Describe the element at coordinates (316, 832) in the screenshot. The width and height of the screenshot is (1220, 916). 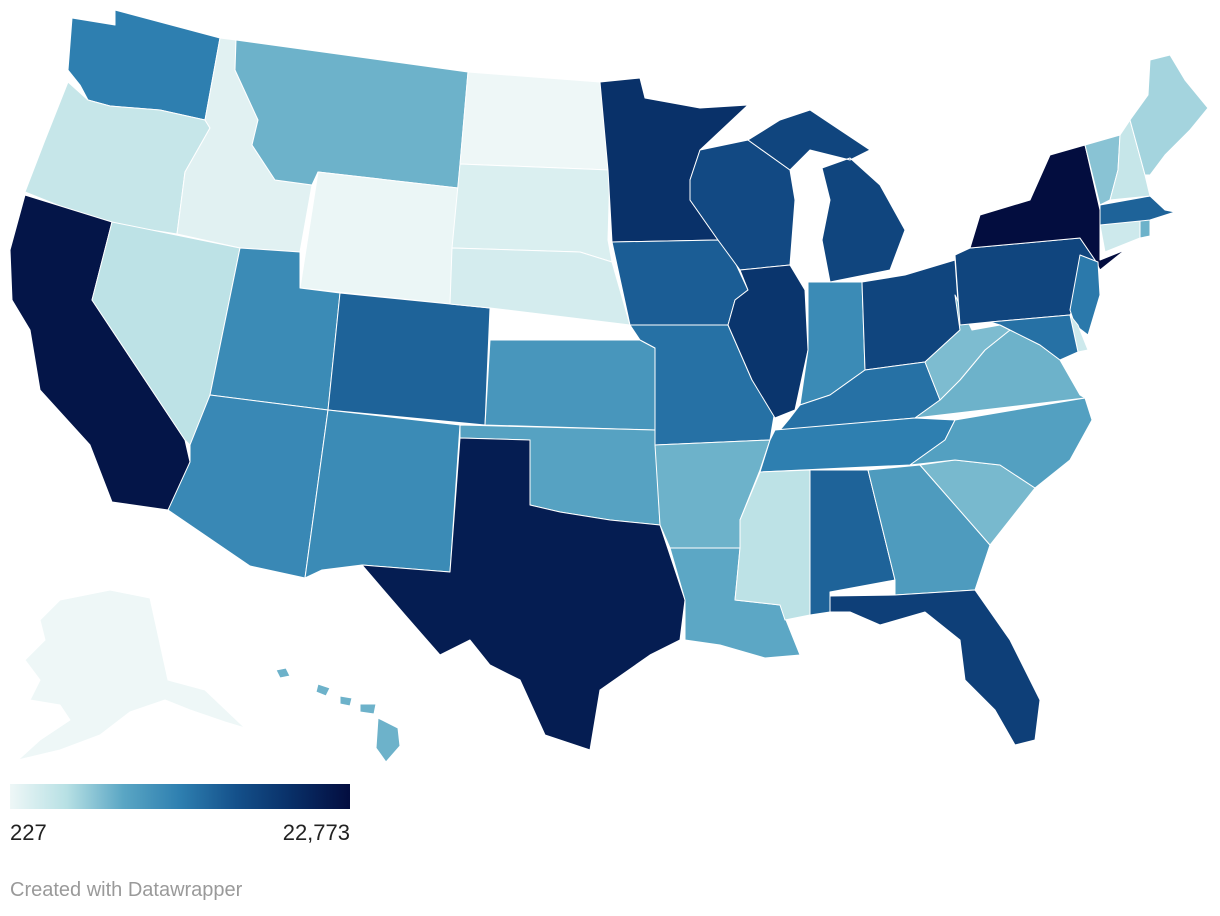
I see `legend-max-label: 22,773` at that location.